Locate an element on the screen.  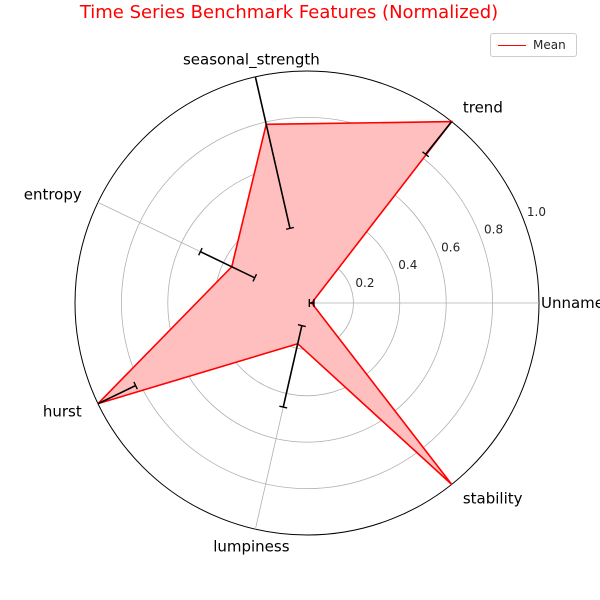
category-label: entropy is located at coordinates (53, 195).